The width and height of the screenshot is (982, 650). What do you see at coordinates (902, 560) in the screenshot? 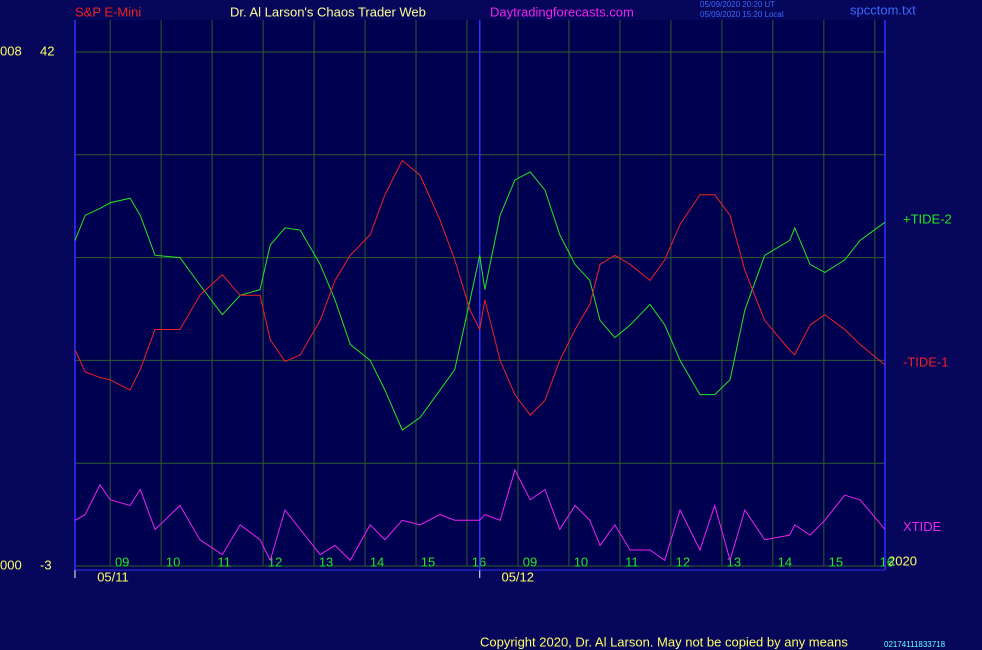
I see `year: 2020` at bounding box center [902, 560].